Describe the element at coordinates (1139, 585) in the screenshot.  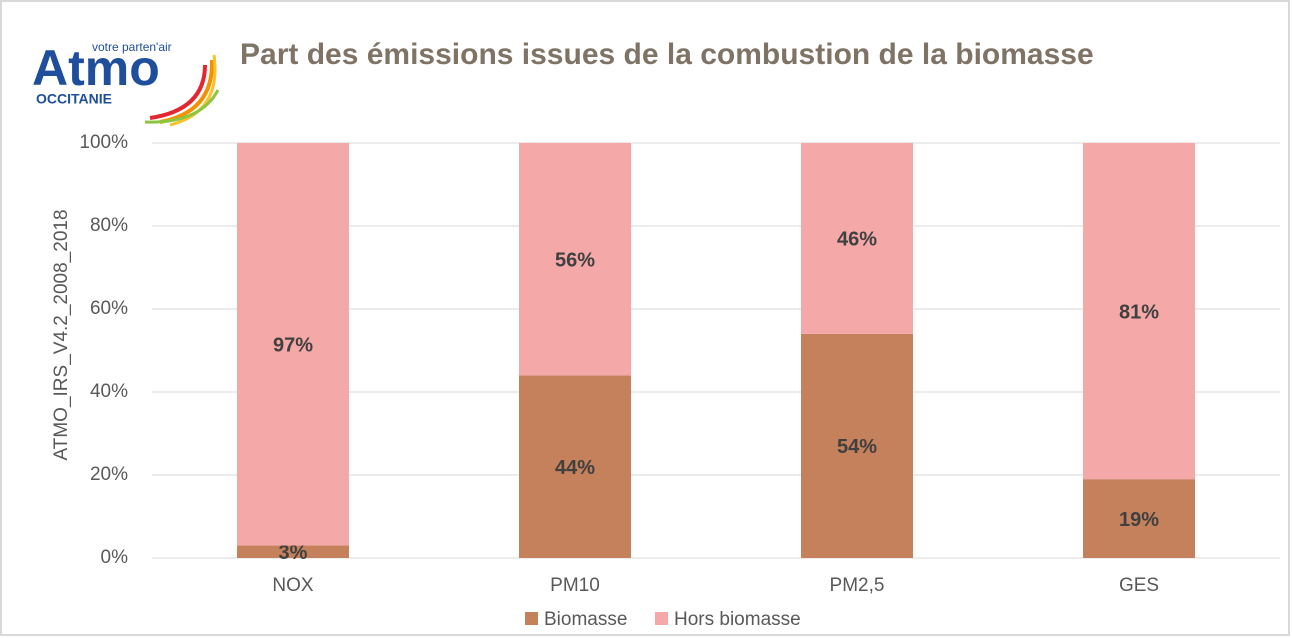
I see `x-tick-label: GES` at that location.